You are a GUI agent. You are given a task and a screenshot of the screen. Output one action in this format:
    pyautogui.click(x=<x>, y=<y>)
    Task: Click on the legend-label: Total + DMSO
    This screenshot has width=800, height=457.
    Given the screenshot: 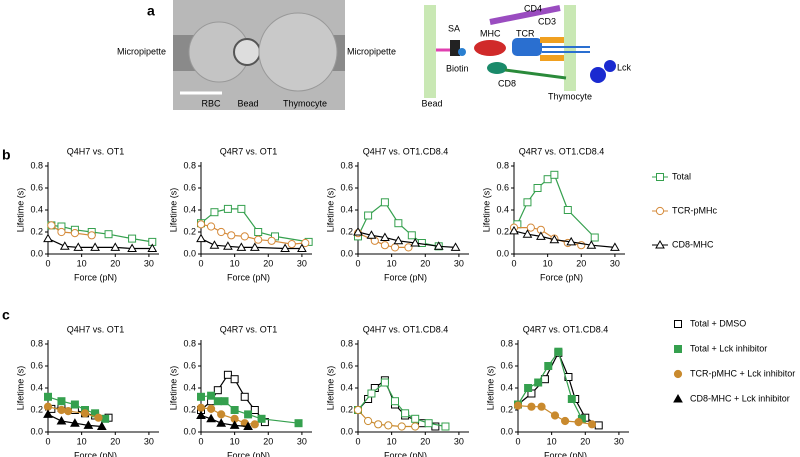 What is the action you would take?
    pyautogui.click(x=718, y=323)
    